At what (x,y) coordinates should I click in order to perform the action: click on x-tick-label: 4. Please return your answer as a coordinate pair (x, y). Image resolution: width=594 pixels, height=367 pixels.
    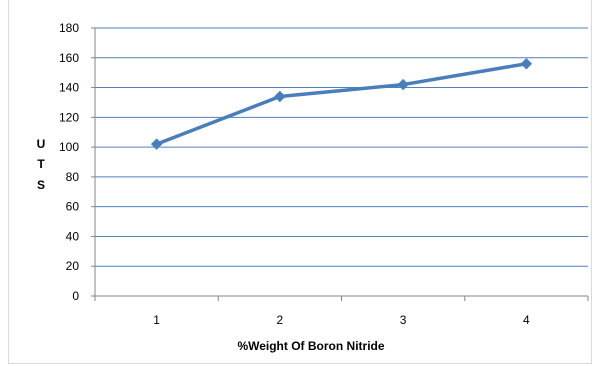
    Looking at the image, I should click on (526, 320).